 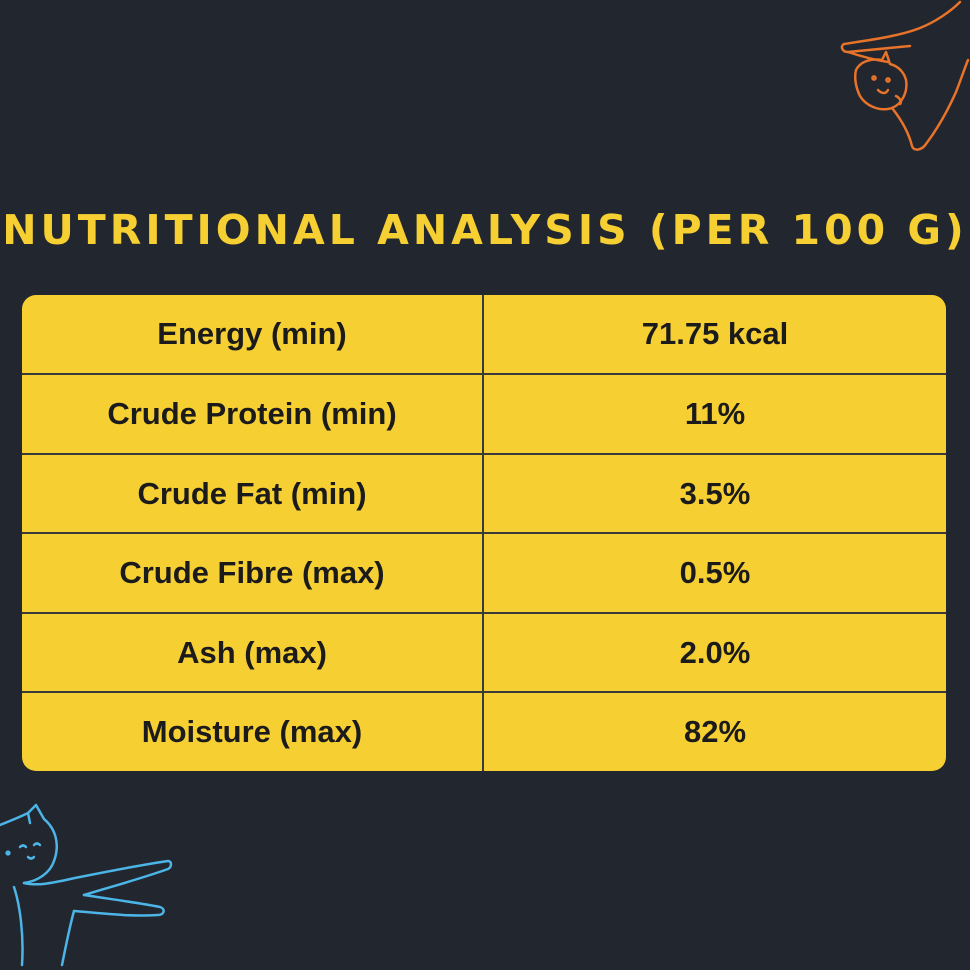 I want to click on row-label: Crude Protein (min), so click(x=253, y=414).